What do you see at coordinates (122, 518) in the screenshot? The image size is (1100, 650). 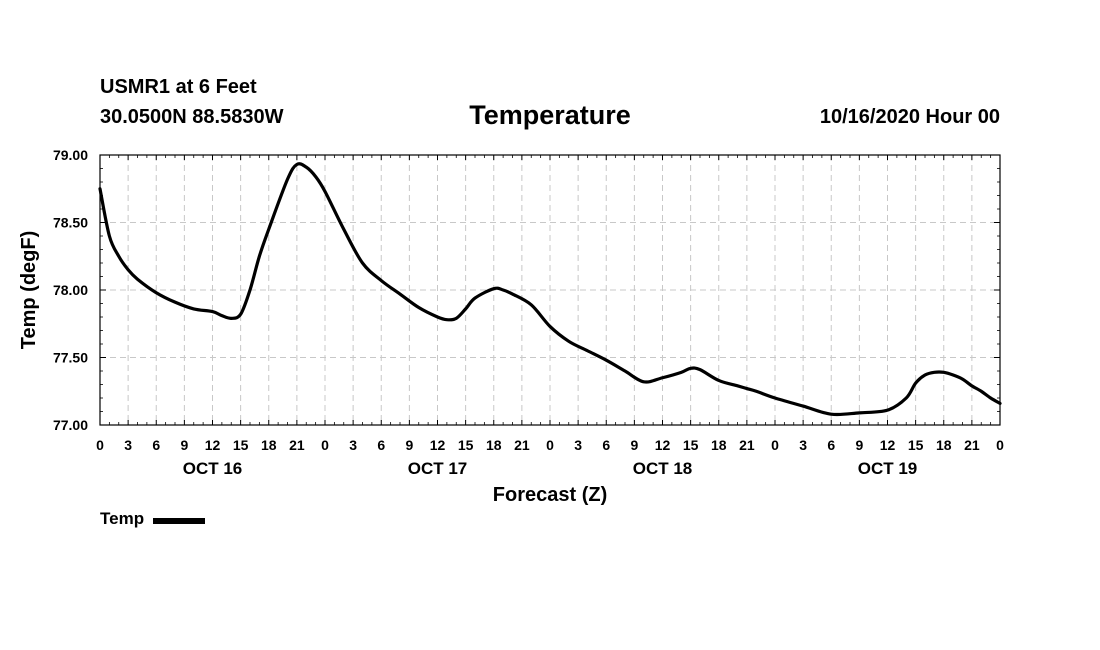 I see `legend-label: Temp` at bounding box center [122, 518].